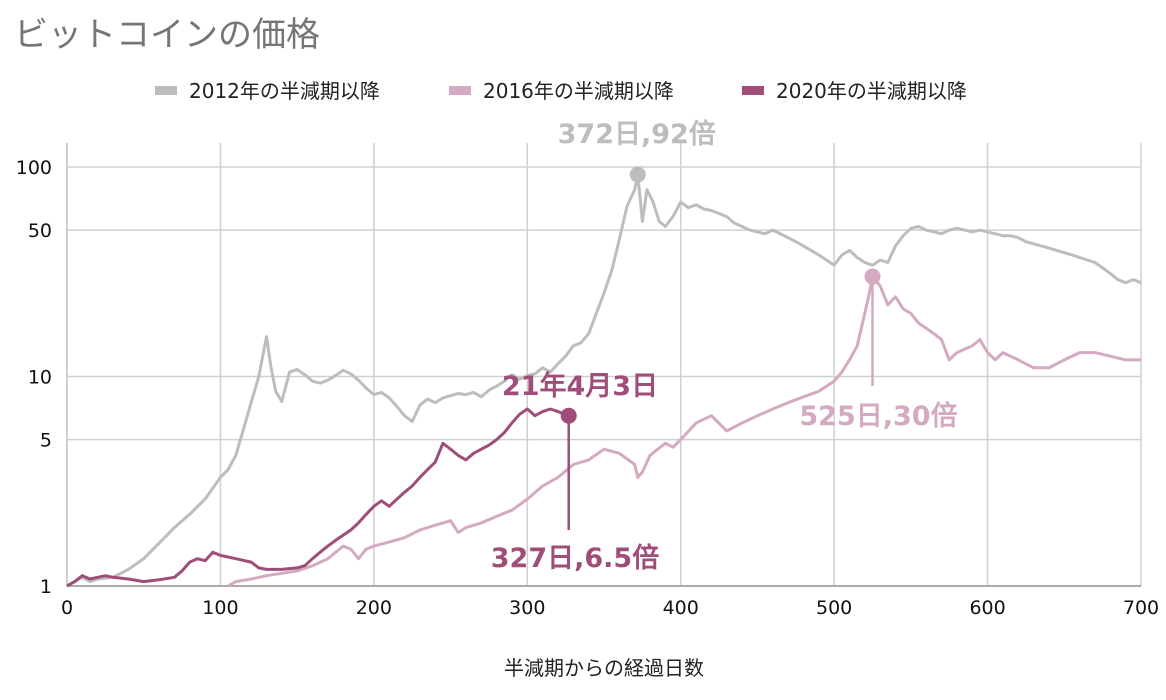 This screenshot has height=700, width=1166. Describe the element at coordinates (578, 91) in the screenshot. I see `legend-label-2: 2016年の半減期以降` at that location.